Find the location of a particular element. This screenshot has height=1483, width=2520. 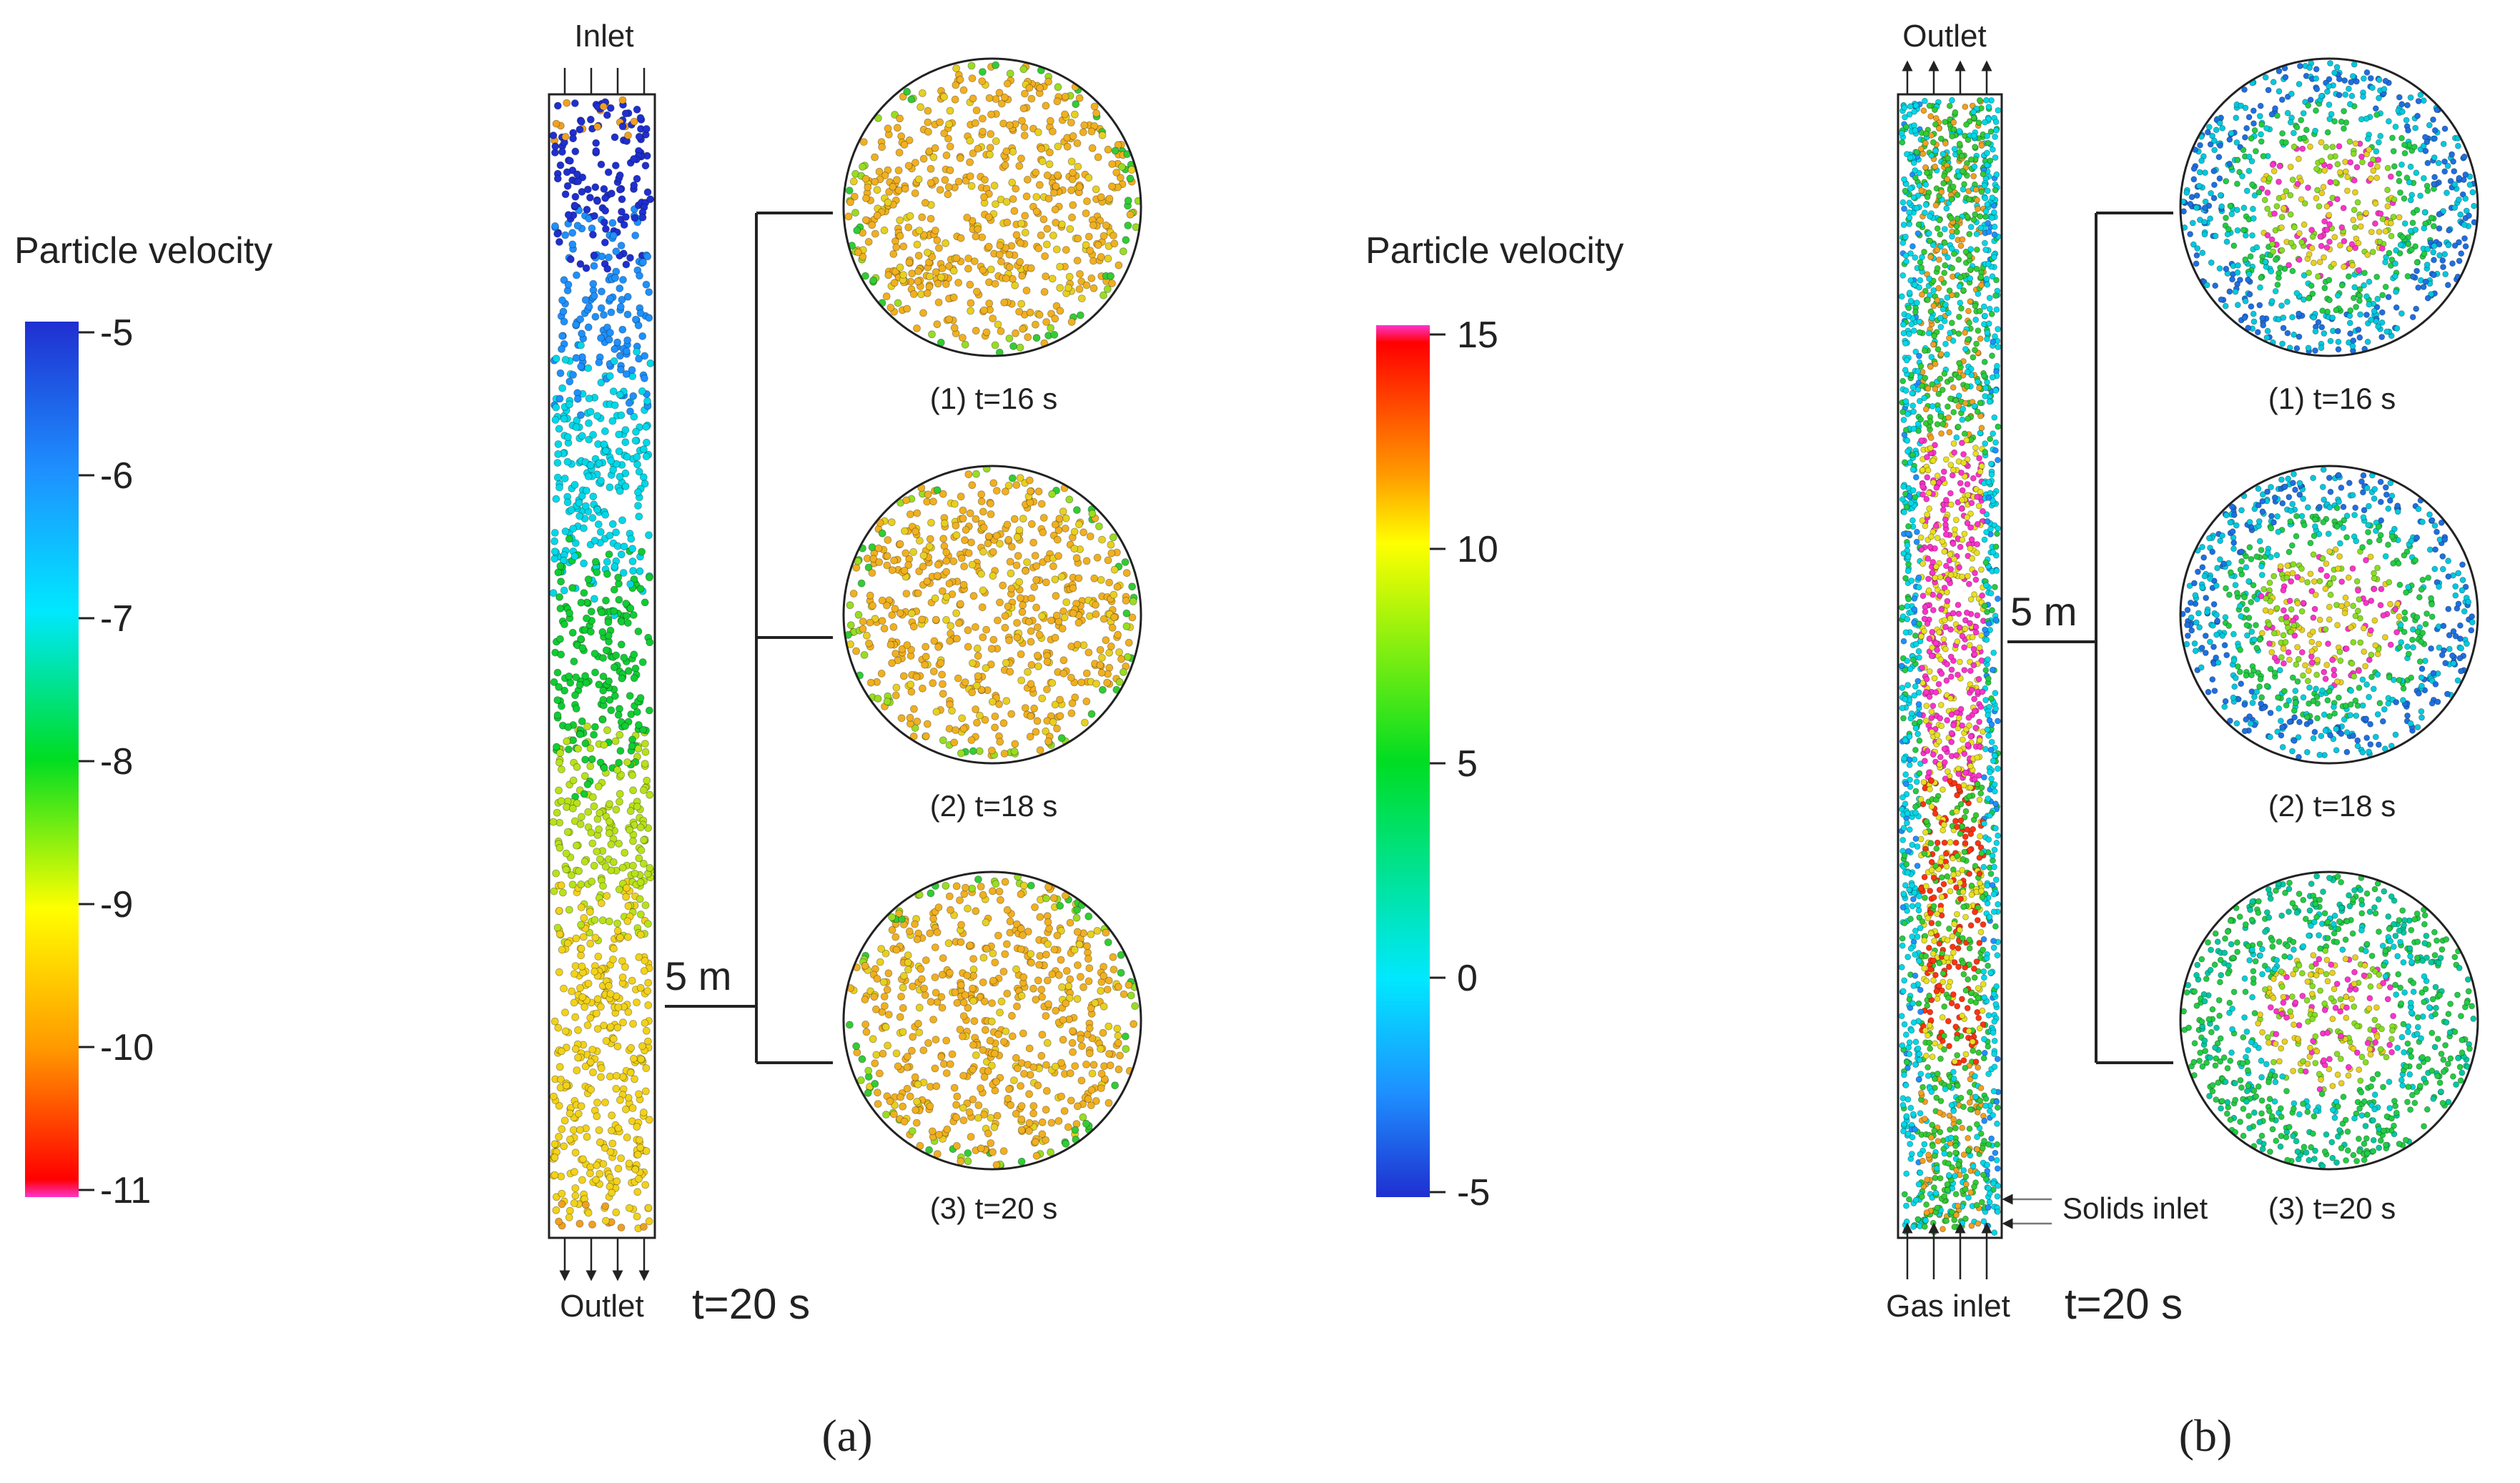

snapshot-b3-outline is located at coordinates (2329, 1021).